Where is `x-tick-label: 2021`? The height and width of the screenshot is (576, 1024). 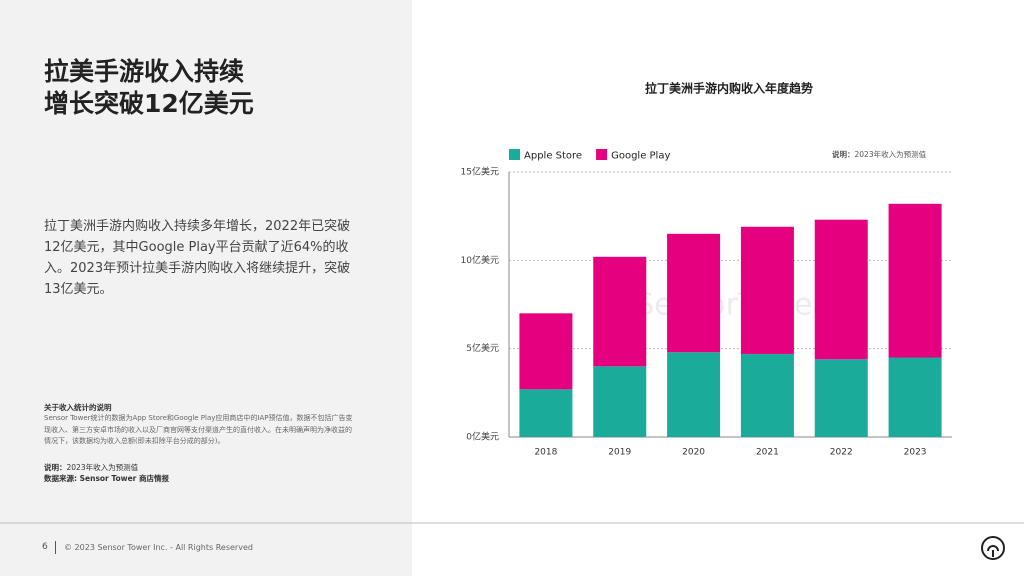 x-tick-label: 2021 is located at coordinates (767, 453).